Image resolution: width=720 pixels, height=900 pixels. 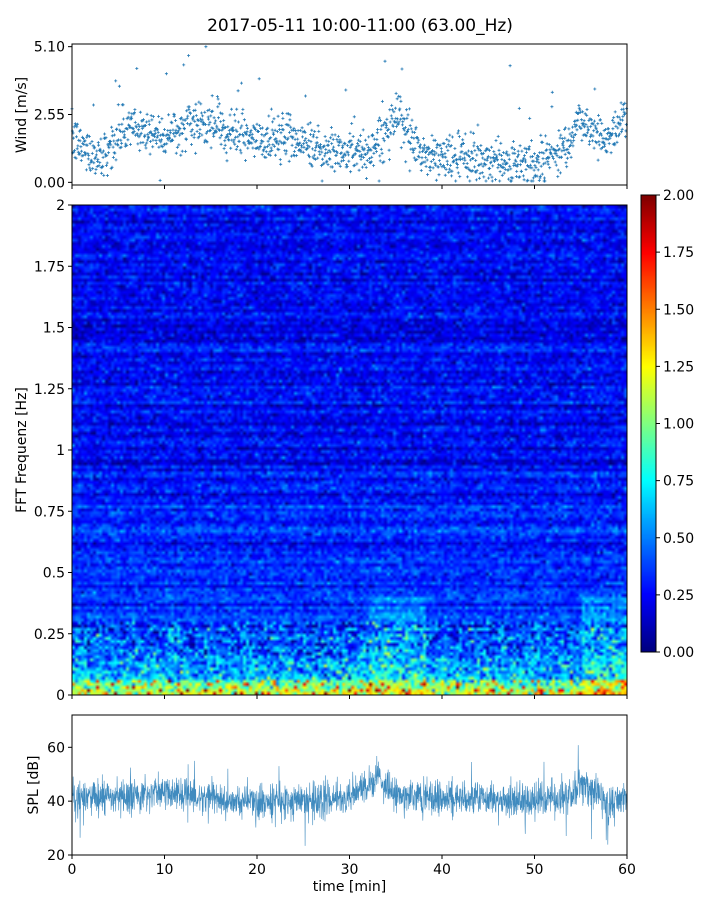 What do you see at coordinates (49, 116) in the screenshot?
I see `wind-y-tick-label: 2.55` at bounding box center [49, 116].